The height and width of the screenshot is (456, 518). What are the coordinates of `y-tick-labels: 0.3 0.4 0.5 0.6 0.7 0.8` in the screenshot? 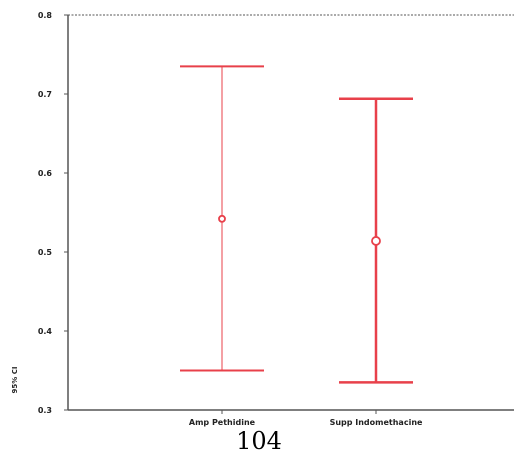 It's located at (45, 213).